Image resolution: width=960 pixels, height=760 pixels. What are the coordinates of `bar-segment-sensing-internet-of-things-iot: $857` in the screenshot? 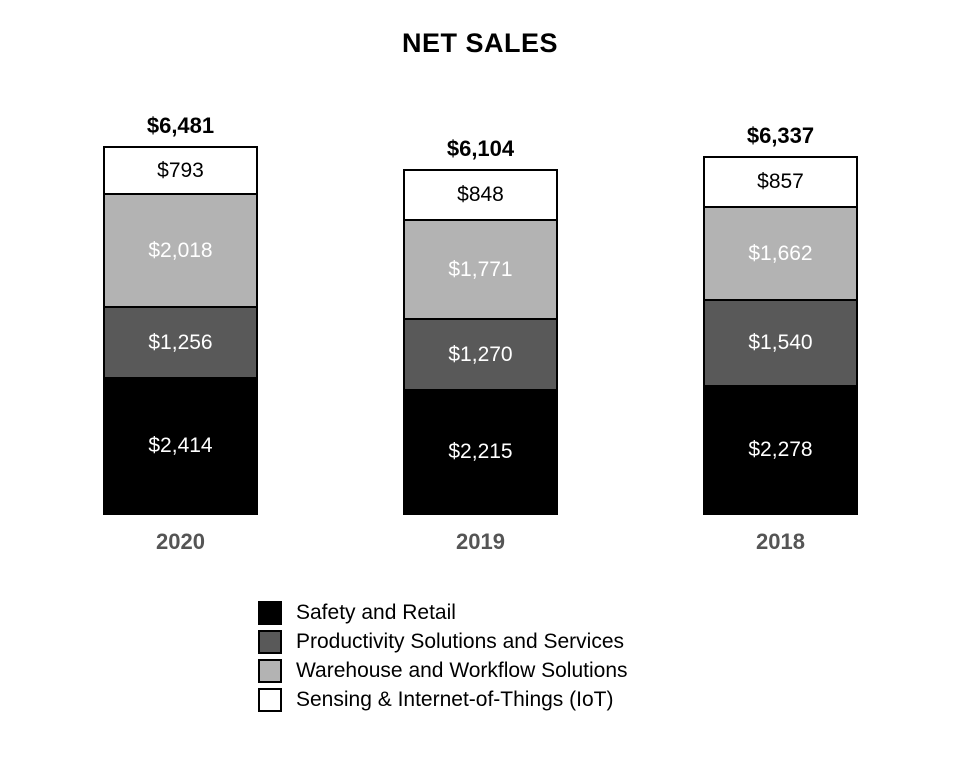 It's located at (780, 182).